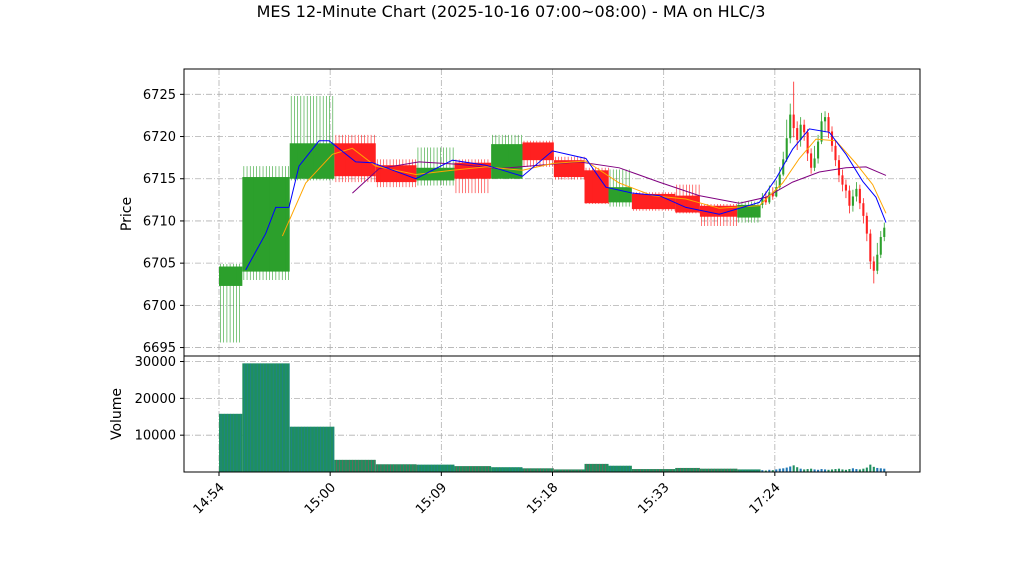  I want to click on price-tick-label: 6710, so click(159, 221).